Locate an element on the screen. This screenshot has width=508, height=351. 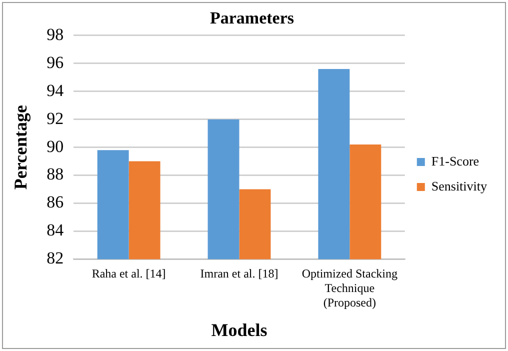
x-tick-label: Imran et al. [18] is located at coordinates (239, 273).